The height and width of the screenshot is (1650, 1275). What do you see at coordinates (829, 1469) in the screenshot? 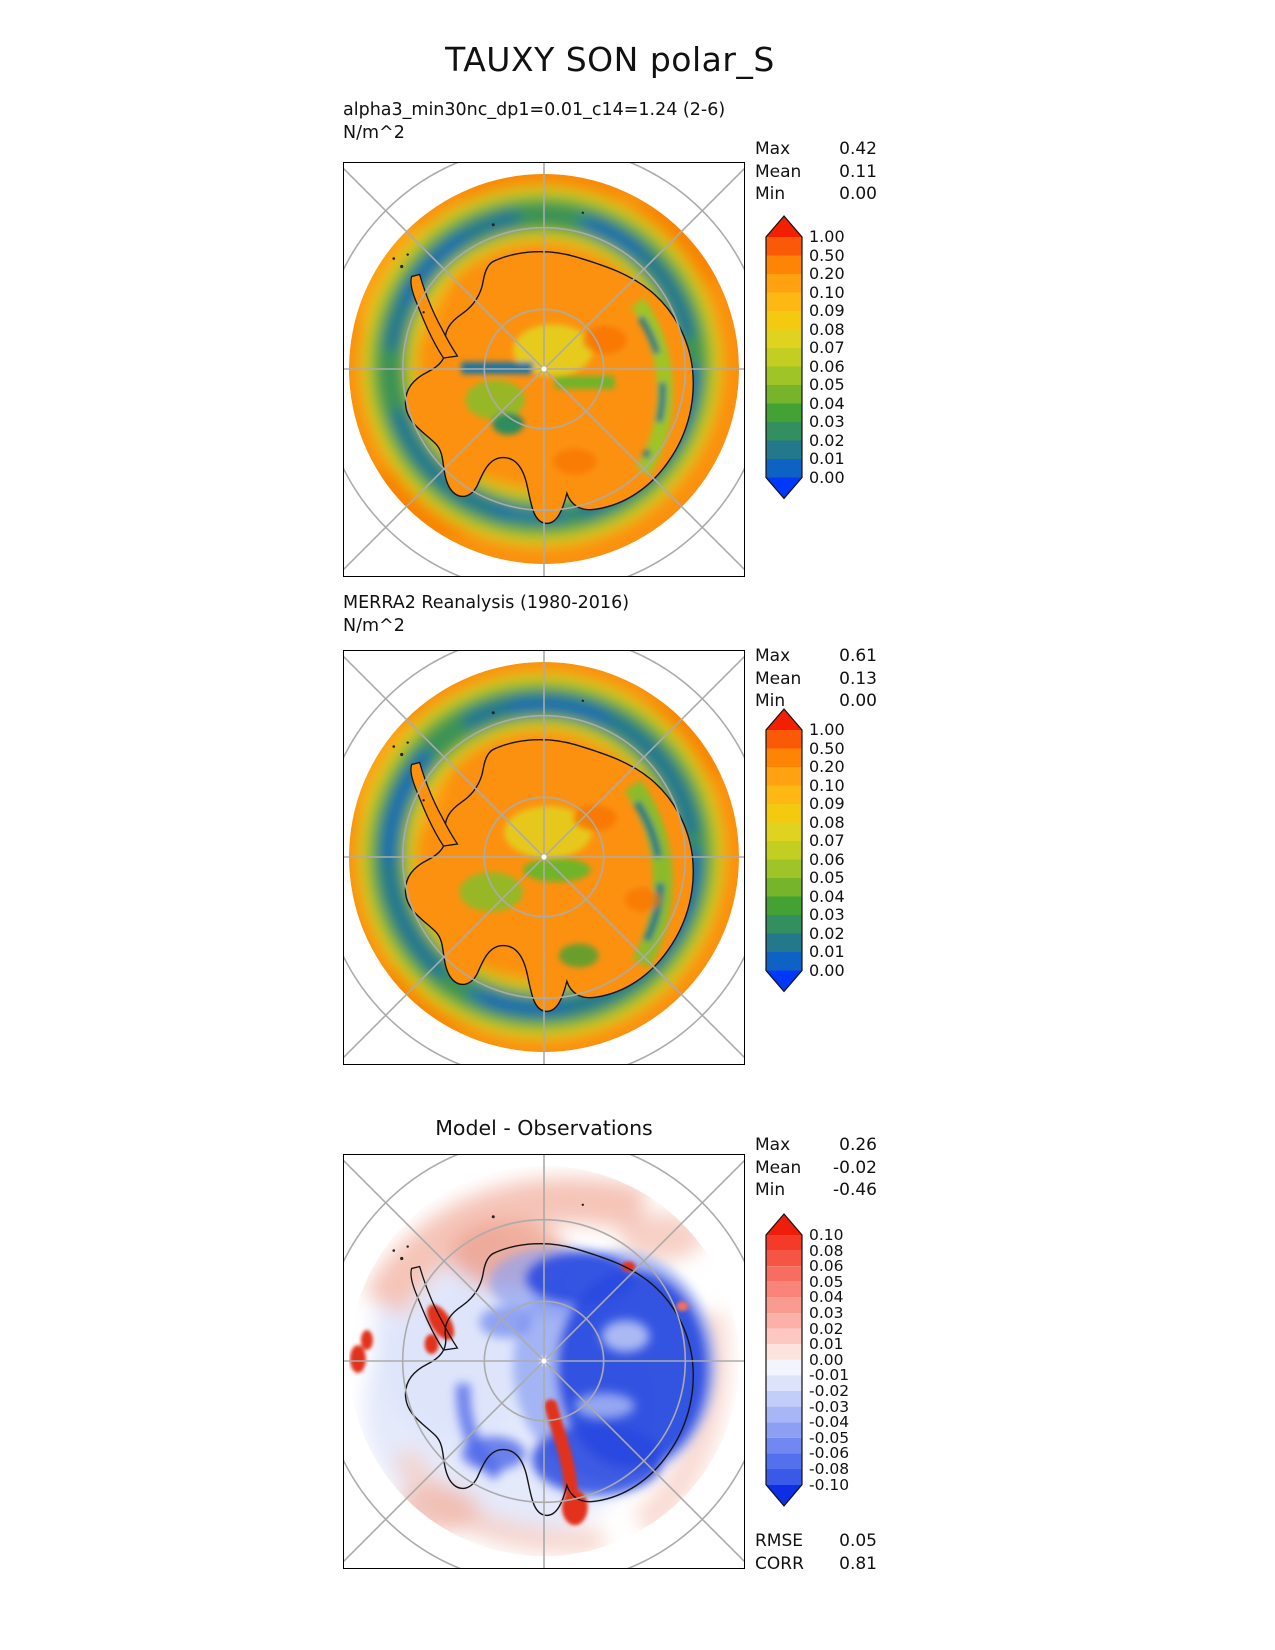
I see `colorbar-tick: -0.08` at bounding box center [829, 1469].